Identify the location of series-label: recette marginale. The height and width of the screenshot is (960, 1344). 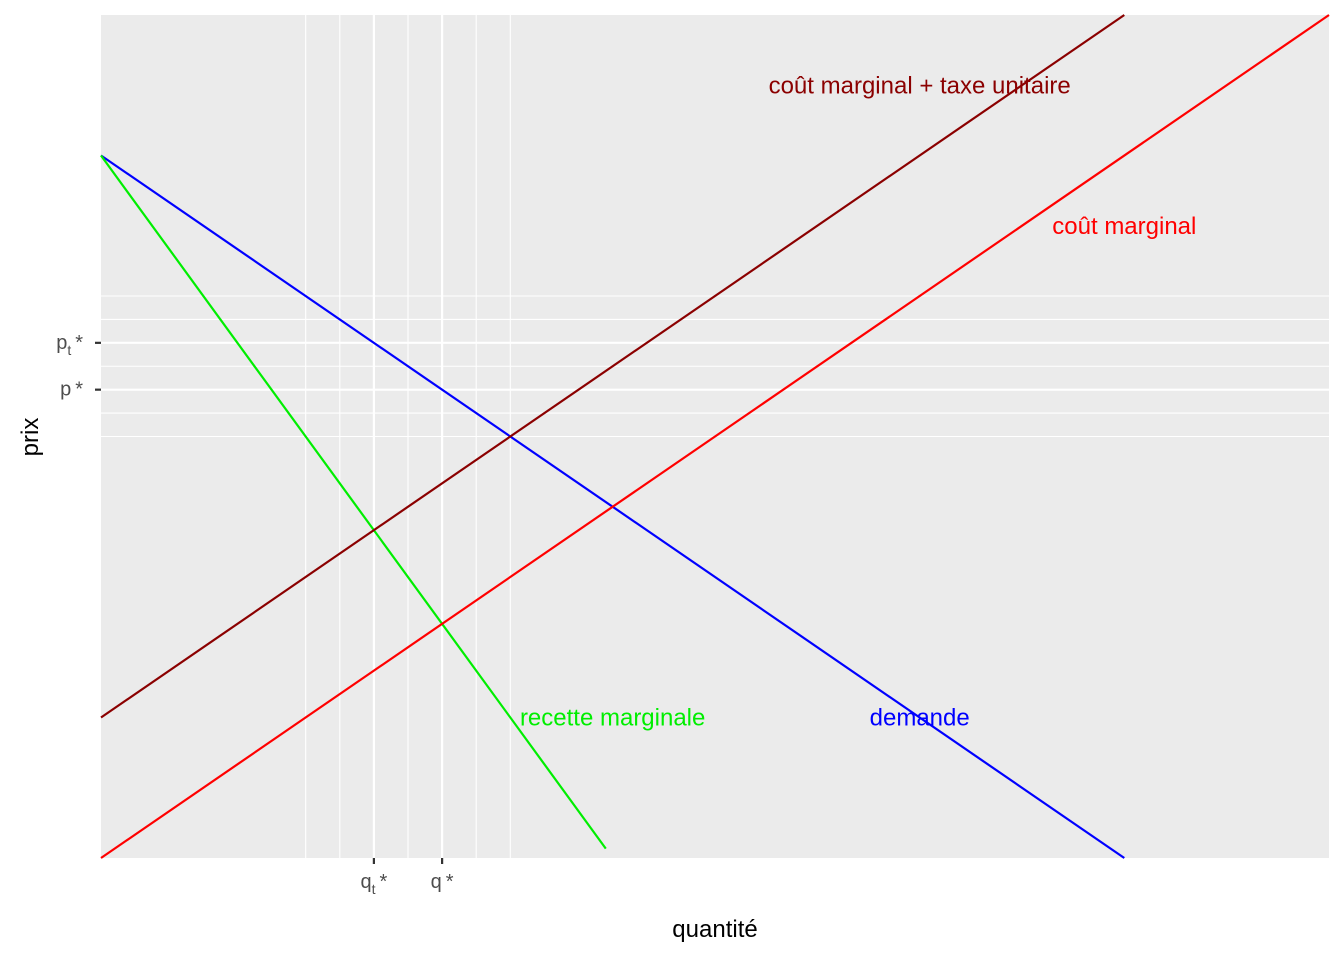
(612, 718).